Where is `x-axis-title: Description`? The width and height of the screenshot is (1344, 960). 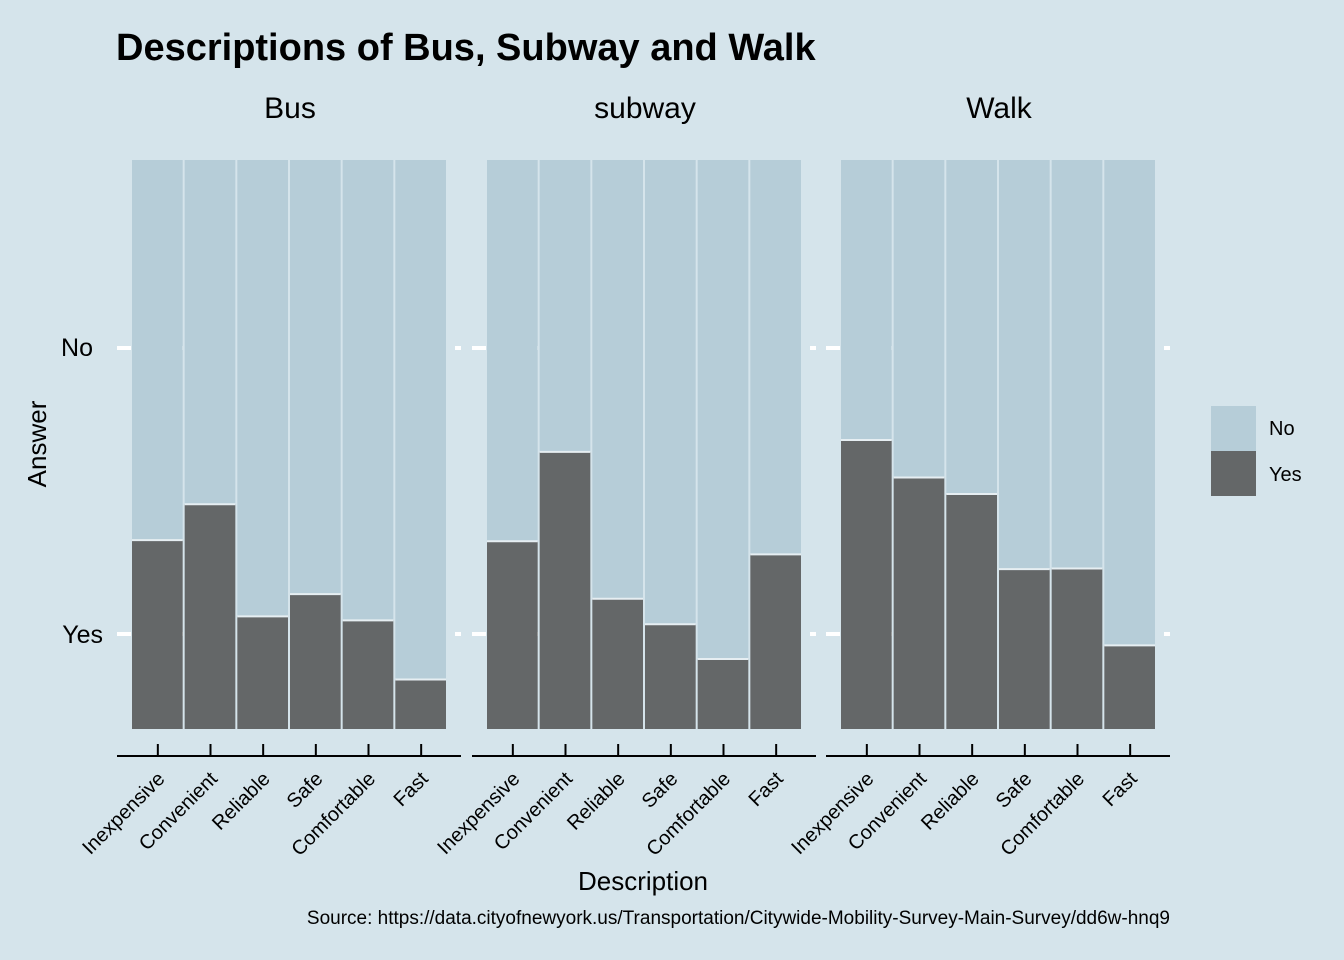 x-axis-title: Description is located at coordinates (643, 881).